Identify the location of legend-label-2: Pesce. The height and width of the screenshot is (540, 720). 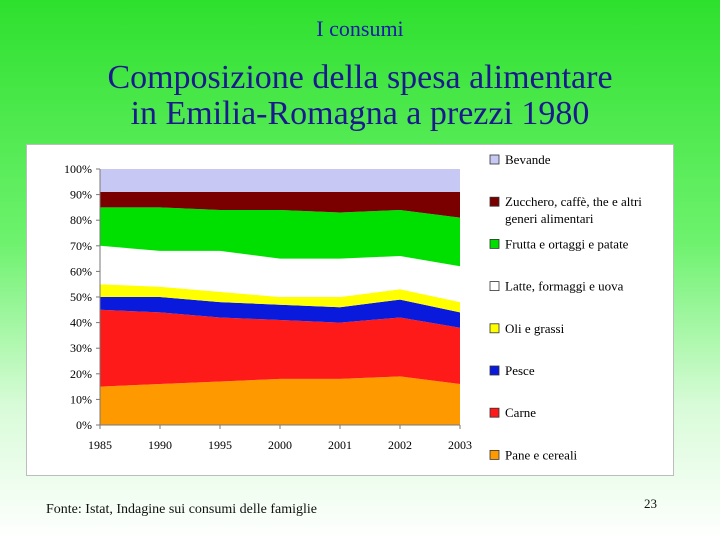
(520, 370).